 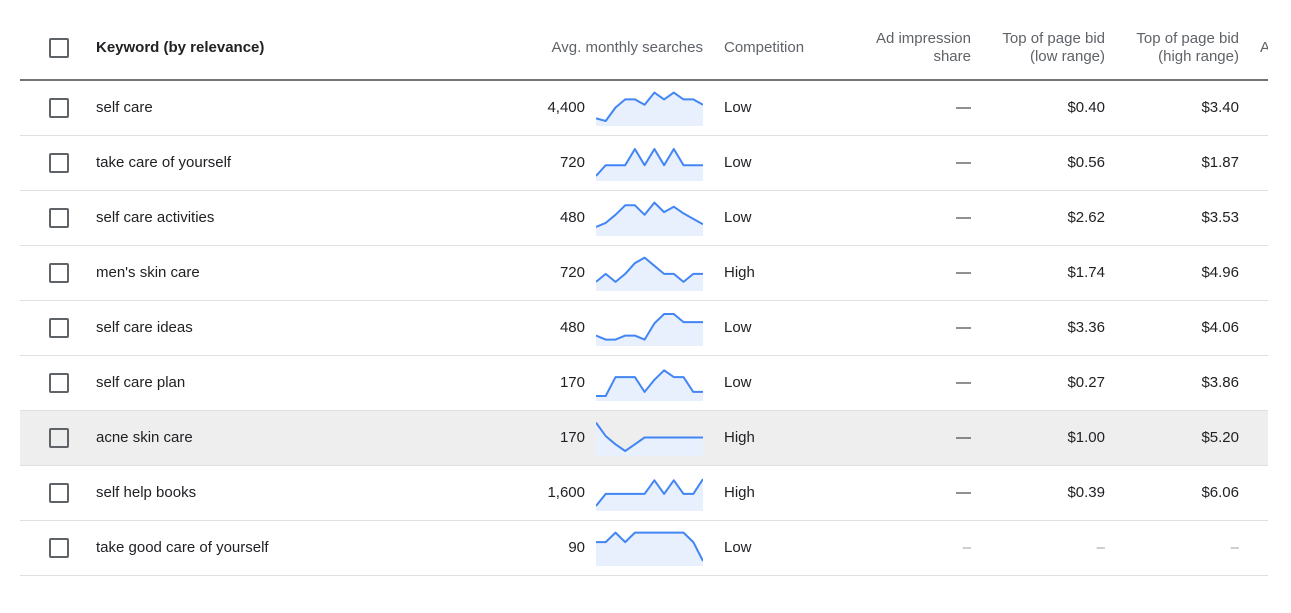 What do you see at coordinates (1086, 327) in the screenshot?
I see `low-bid-cell: $3.36` at bounding box center [1086, 327].